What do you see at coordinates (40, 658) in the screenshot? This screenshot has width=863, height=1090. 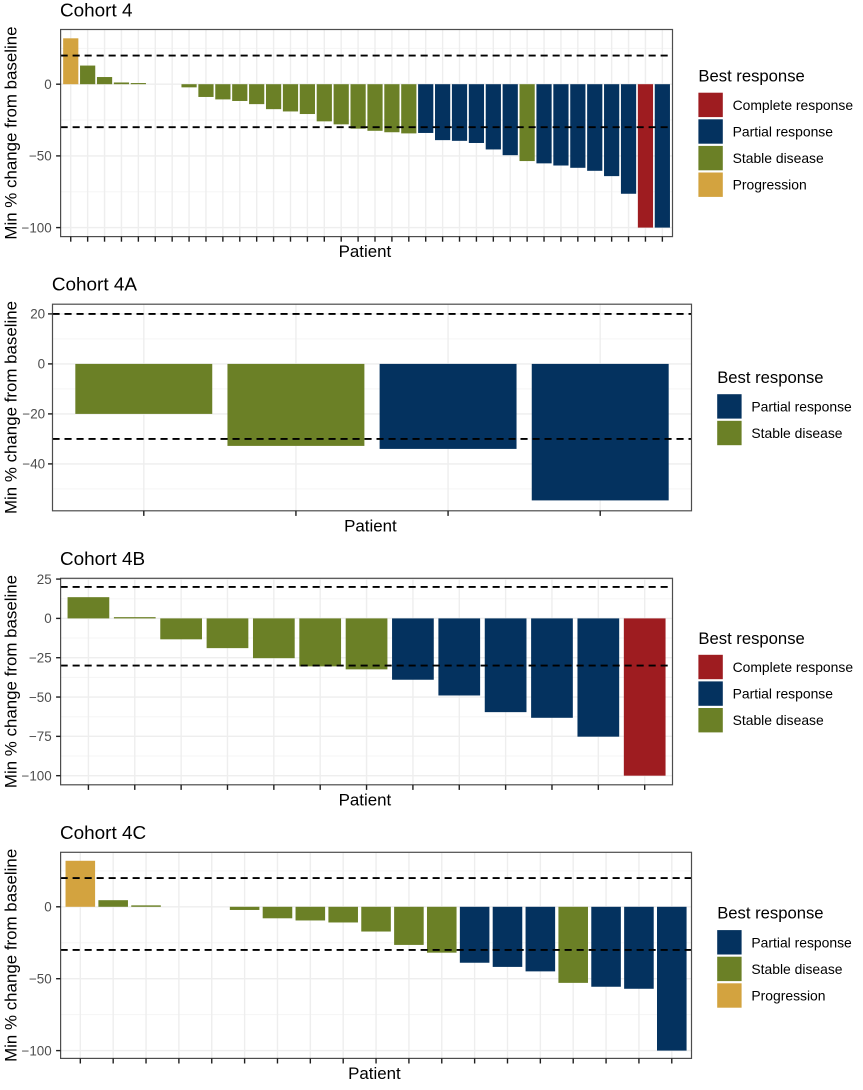 I see `svg-text: −25` at bounding box center [40, 658].